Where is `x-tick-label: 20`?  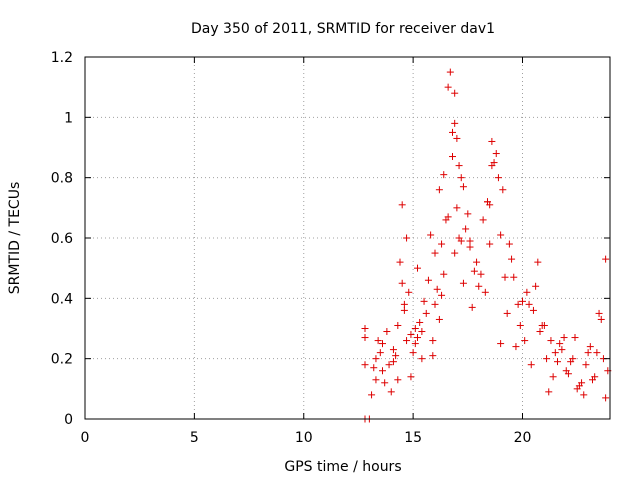 x-tick-label: 20 is located at coordinates (523, 438).